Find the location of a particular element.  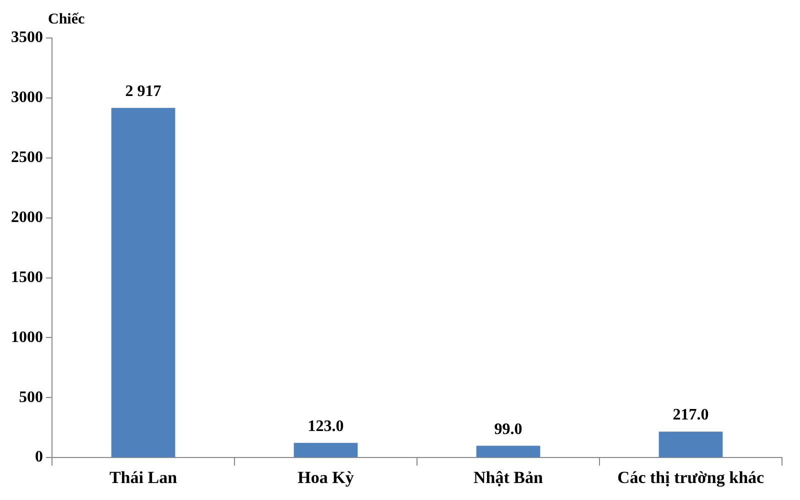

y-tick-label: 2000 is located at coordinates (27, 217).